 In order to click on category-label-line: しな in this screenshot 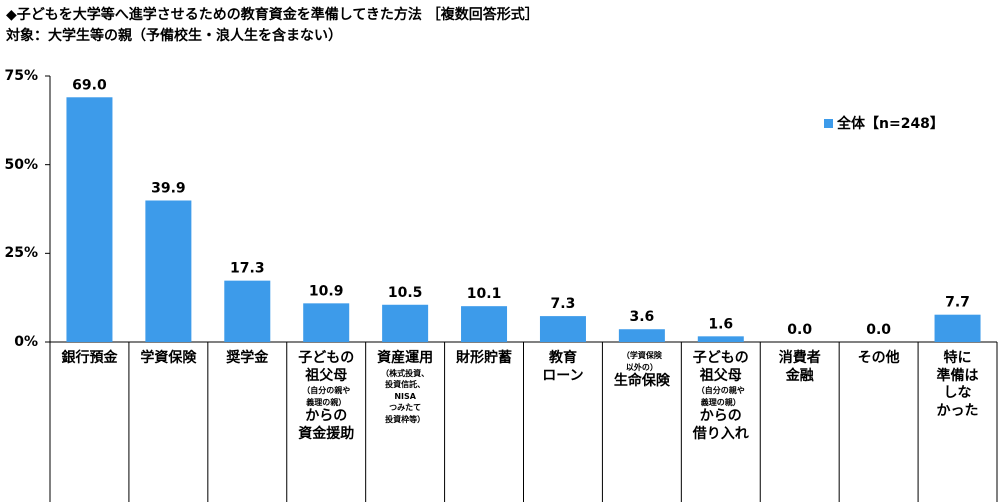, I will do `click(957, 393)`.